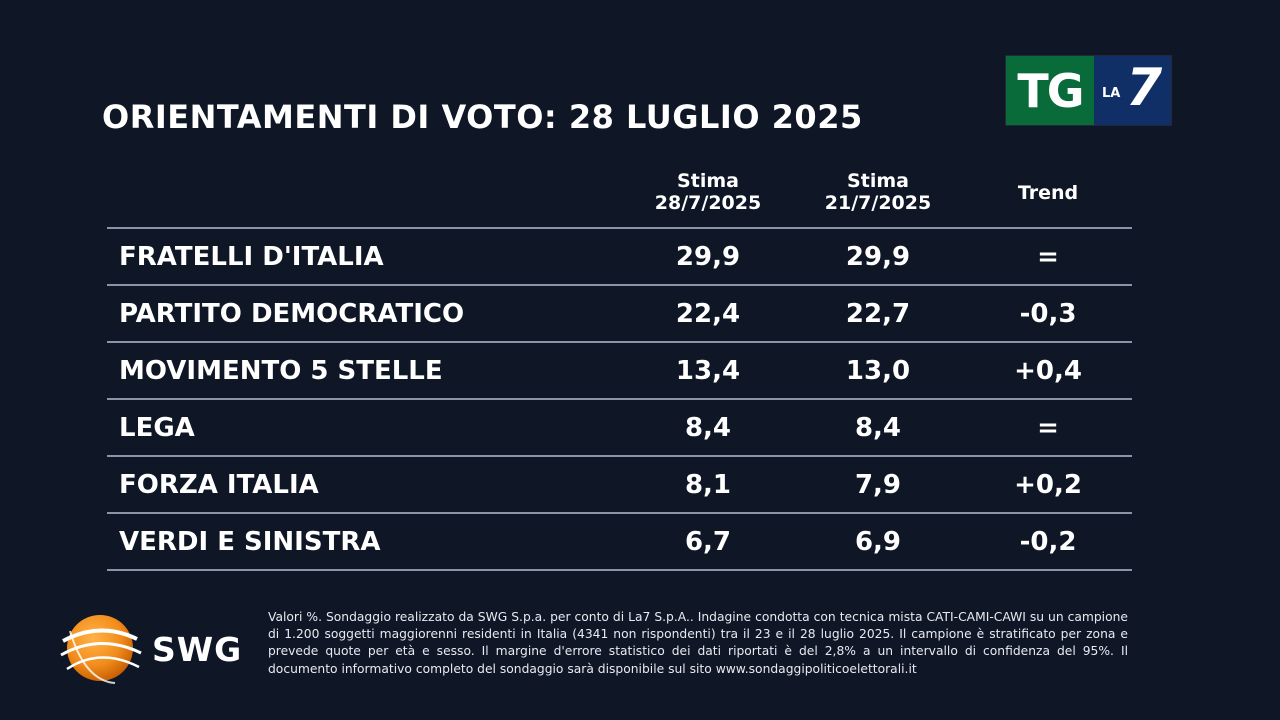  I want to click on la7-logo: LA 7, so click(1132, 90).